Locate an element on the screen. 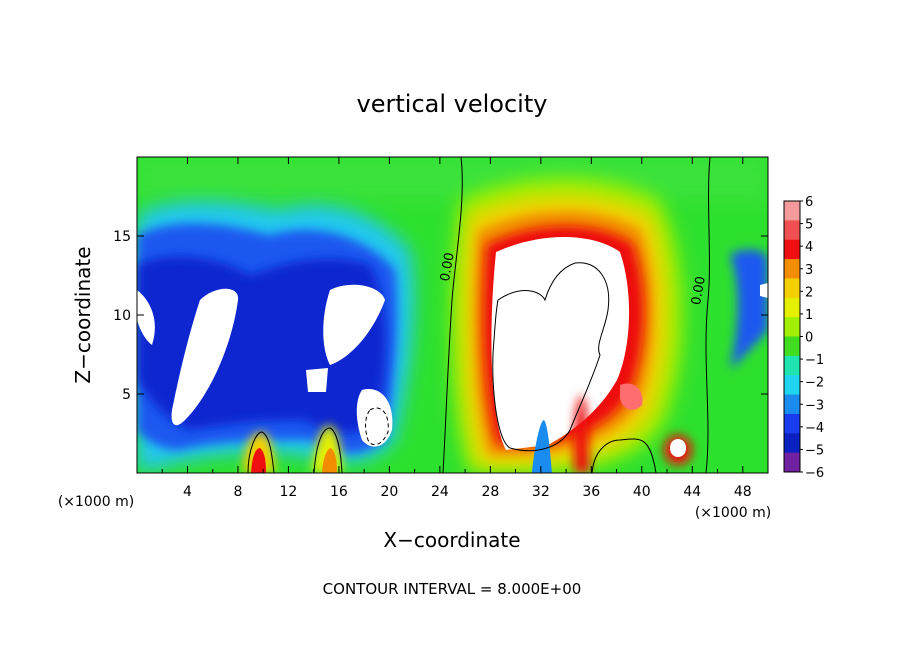 The height and width of the screenshot is (658, 904). x-axis-label: X−coordinate is located at coordinates (451, 540).